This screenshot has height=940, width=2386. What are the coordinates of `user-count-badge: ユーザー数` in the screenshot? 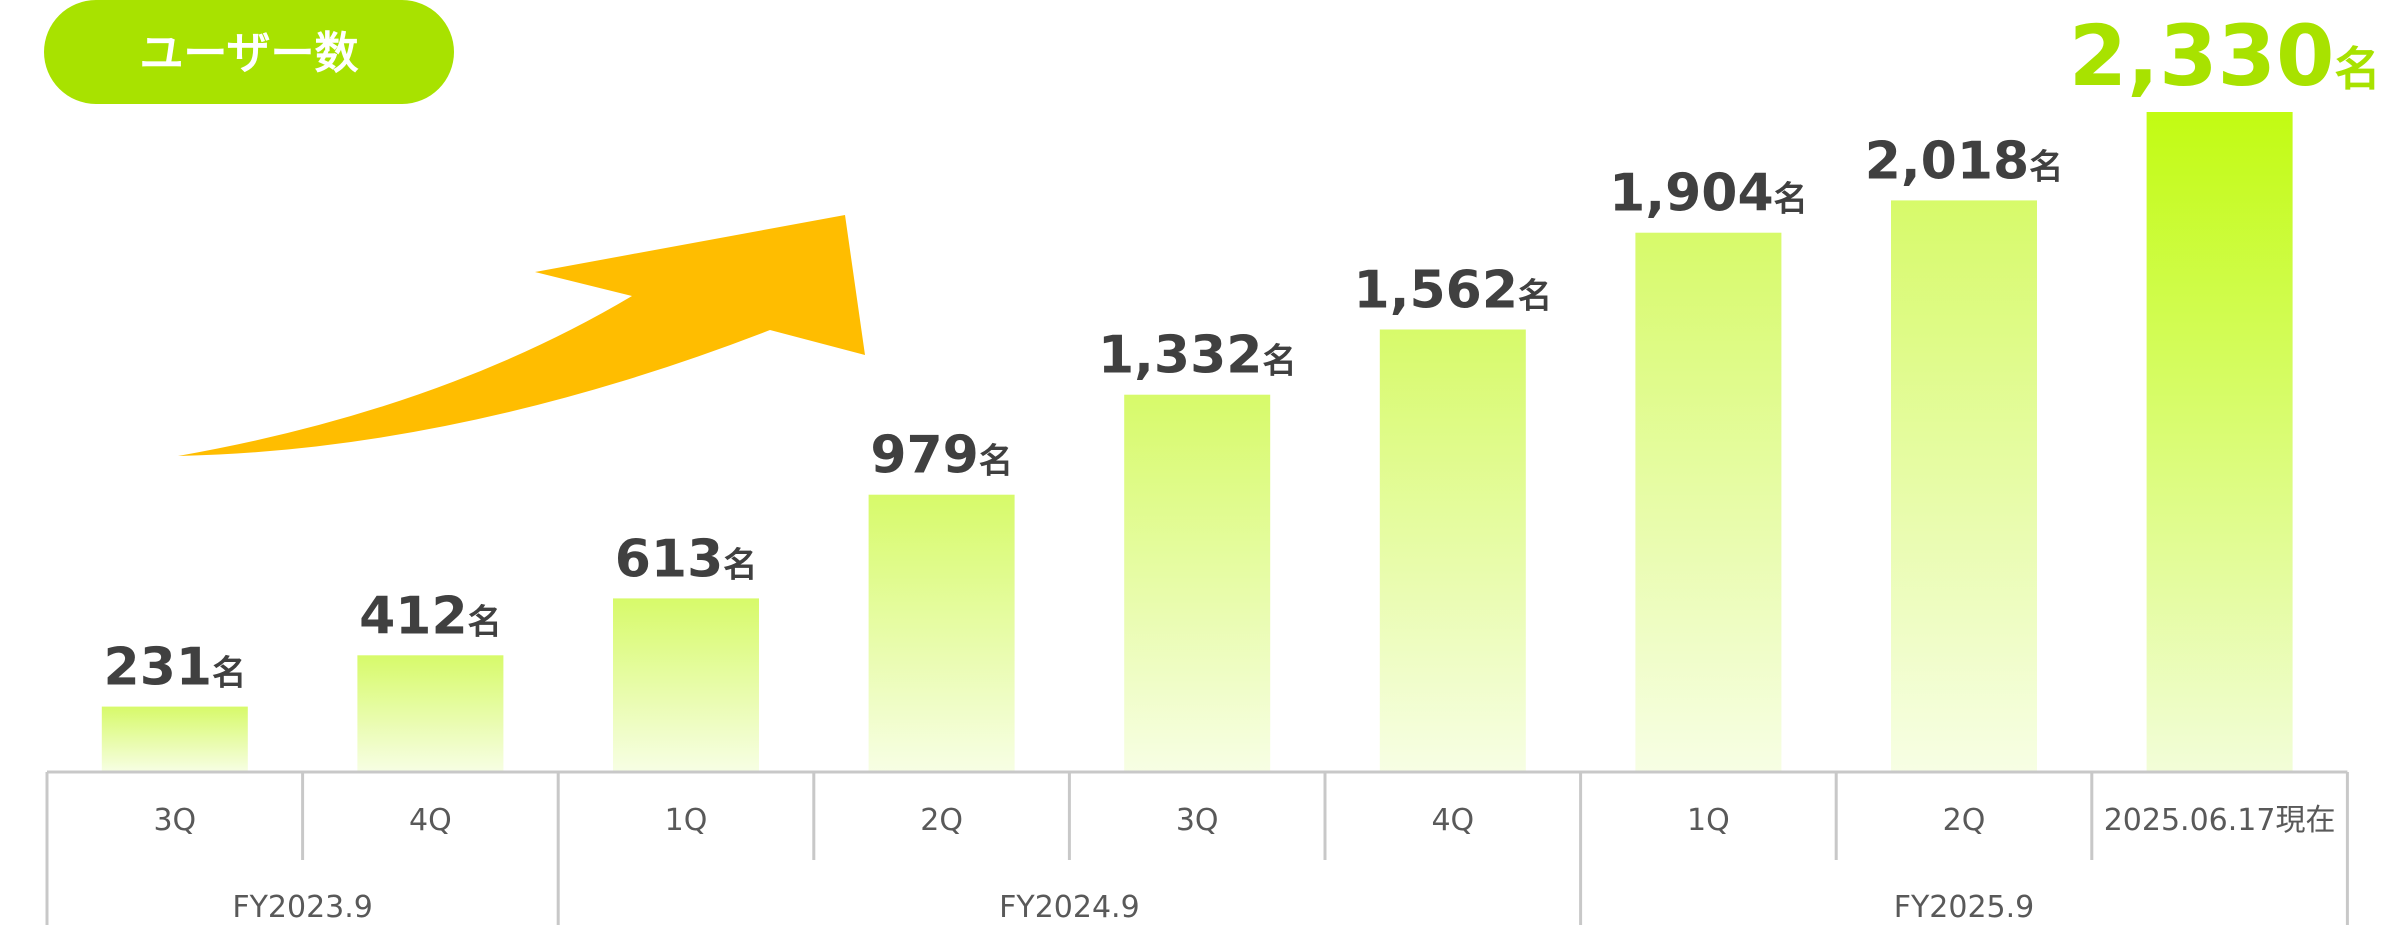 It's located at (249, 52).